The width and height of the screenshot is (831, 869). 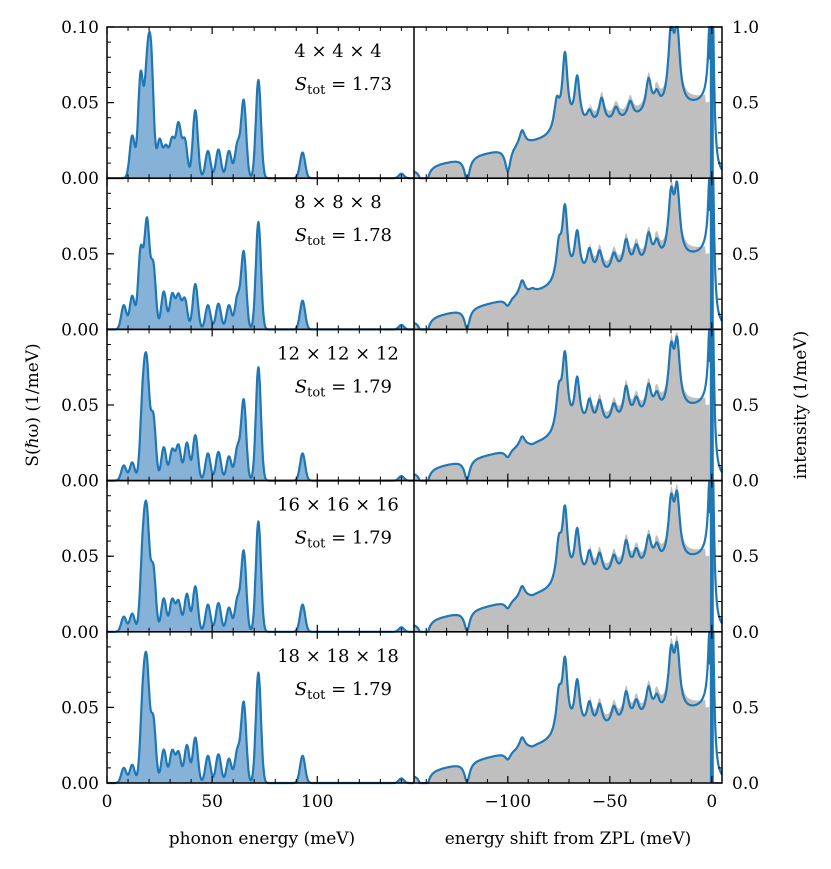 What do you see at coordinates (33, 404) in the screenshot?
I see `left-y-axis-label: S(ℏω) (1/meV)` at bounding box center [33, 404].